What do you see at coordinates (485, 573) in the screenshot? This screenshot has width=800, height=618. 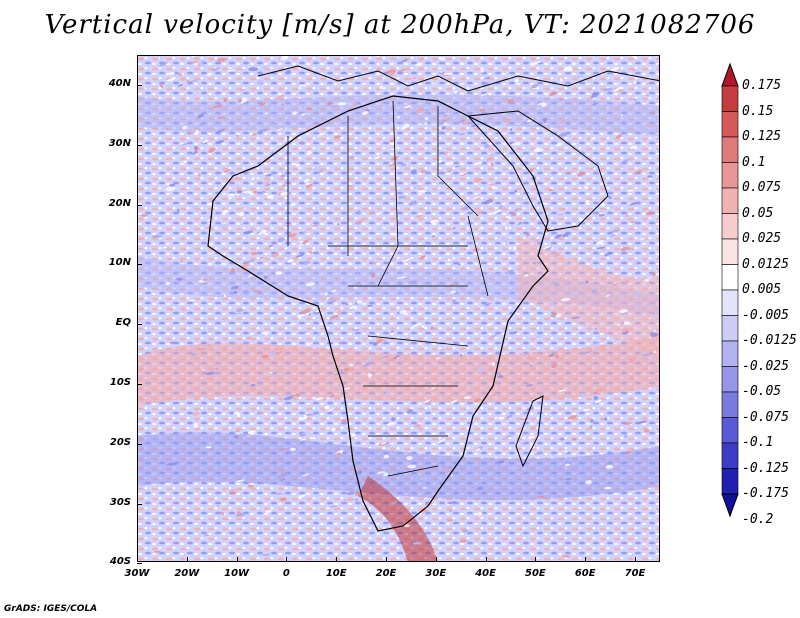 I see `lon-label-40e: 40E` at bounding box center [485, 573].